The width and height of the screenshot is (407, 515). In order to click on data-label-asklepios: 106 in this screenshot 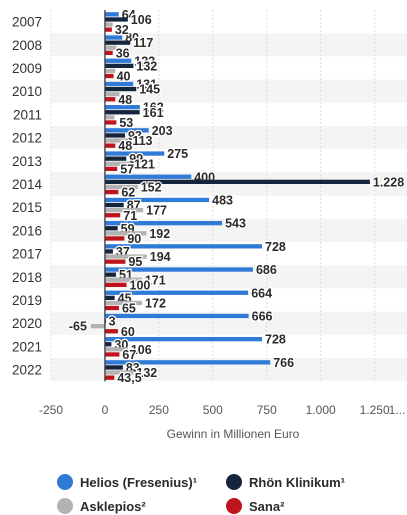, I will do `click(141, 350)`.